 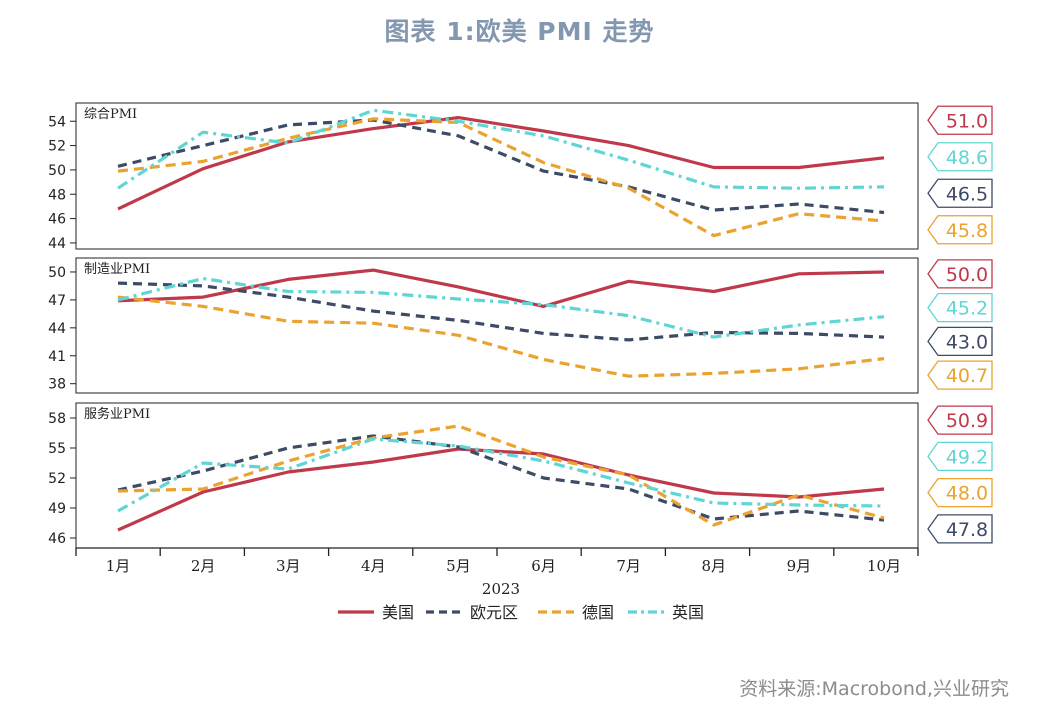 I want to click on end-label-germany: 40.7, so click(x=967, y=376).